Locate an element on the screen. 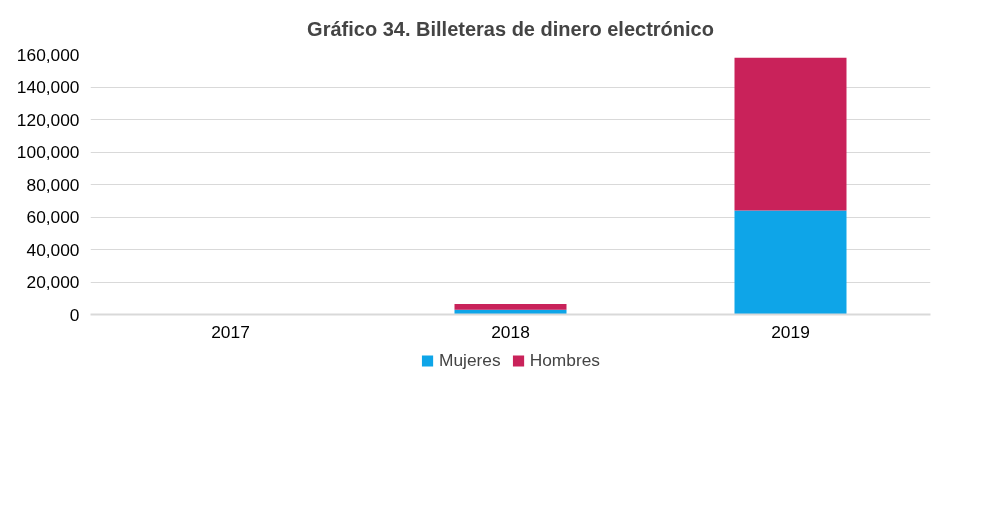  x-tick-label: 2018 is located at coordinates (510, 331).